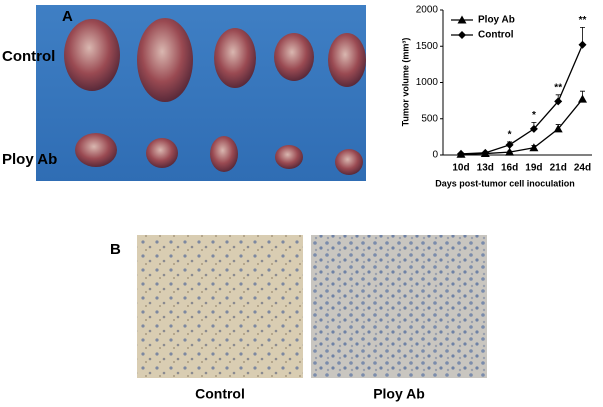 This screenshot has height=407, width=603. What do you see at coordinates (399, 394) in the screenshot?
I see `image-caption: Ploy Ab` at bounding box center [399, 394].